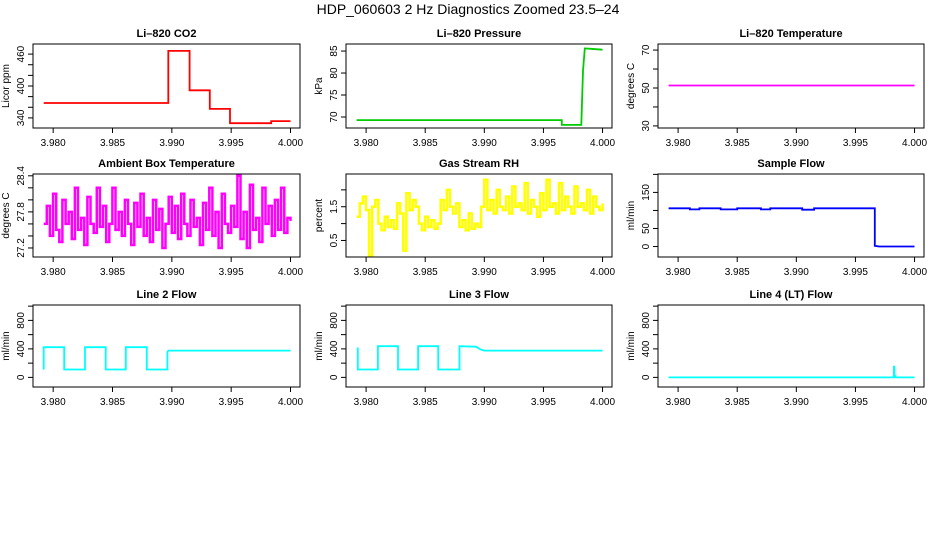  Describe the element at coordinates (334, 73) in the screenshot. I see `y-tick-label: 80` at that location.